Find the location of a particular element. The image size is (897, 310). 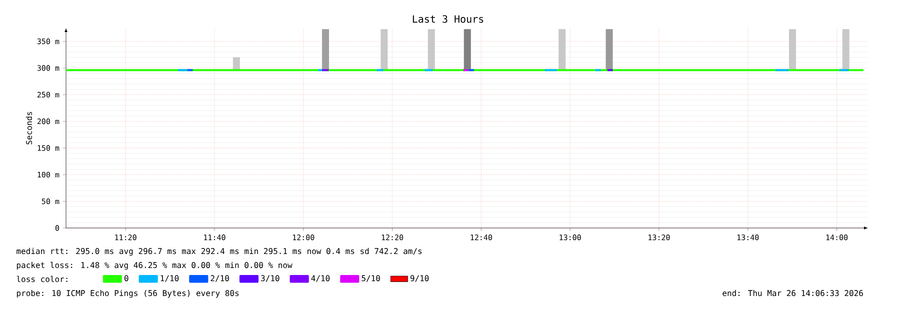

legend-title: loss color: is located at coordinates (42, 279).